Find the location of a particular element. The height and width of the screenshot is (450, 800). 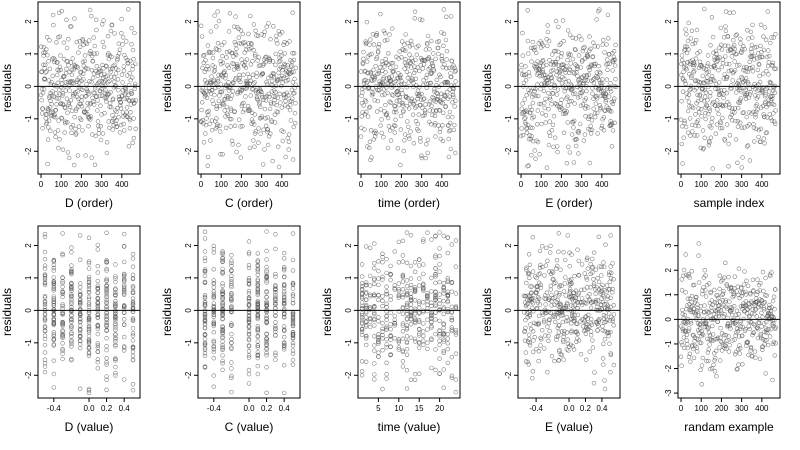

y-tick-label: -3 is located at coordinates (668, 393).